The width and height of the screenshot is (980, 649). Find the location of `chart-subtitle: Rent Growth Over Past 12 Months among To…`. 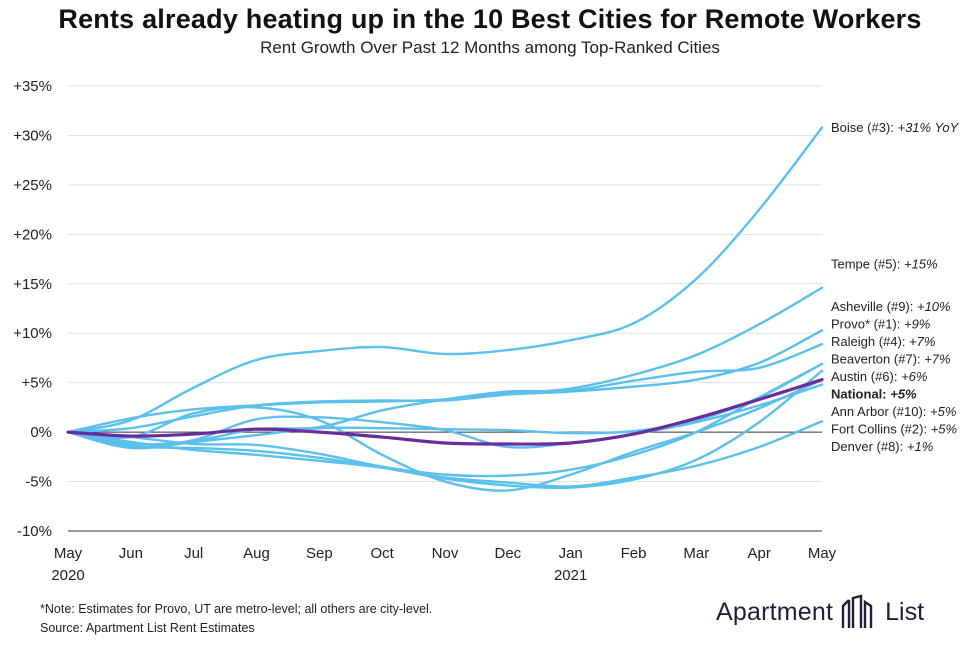

chart-subtitle: Rent Growth Over Past 12 Months among To… is located at coordinates (490, 47).